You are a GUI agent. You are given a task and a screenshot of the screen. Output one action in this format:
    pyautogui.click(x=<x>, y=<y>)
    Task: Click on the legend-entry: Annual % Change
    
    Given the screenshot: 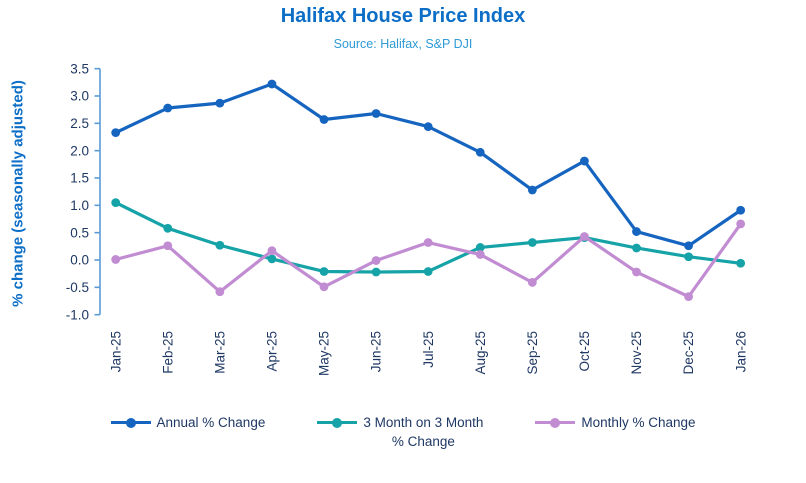 What is the action you would take?
    pyautogui.click(x=188, y=422)
    